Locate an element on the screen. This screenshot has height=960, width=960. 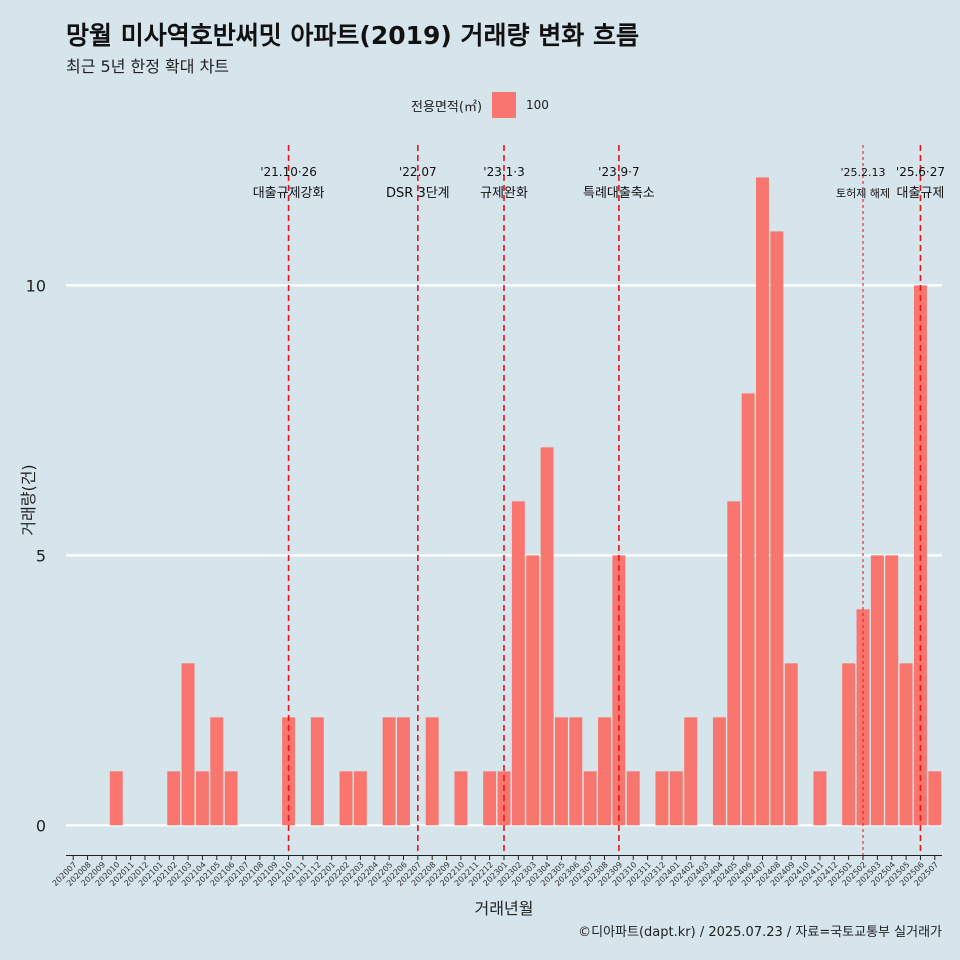
annotation-date: '25.2.13 is located at coordinates (863, 172).